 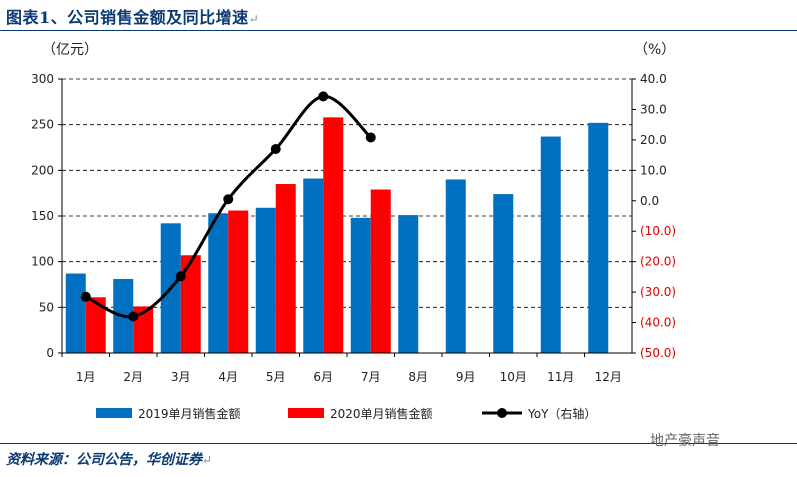 What do you see at coordinates (86, 377) in the screenshot?
I see `x-tick-label: 1月` at bounding box center [86, 377].